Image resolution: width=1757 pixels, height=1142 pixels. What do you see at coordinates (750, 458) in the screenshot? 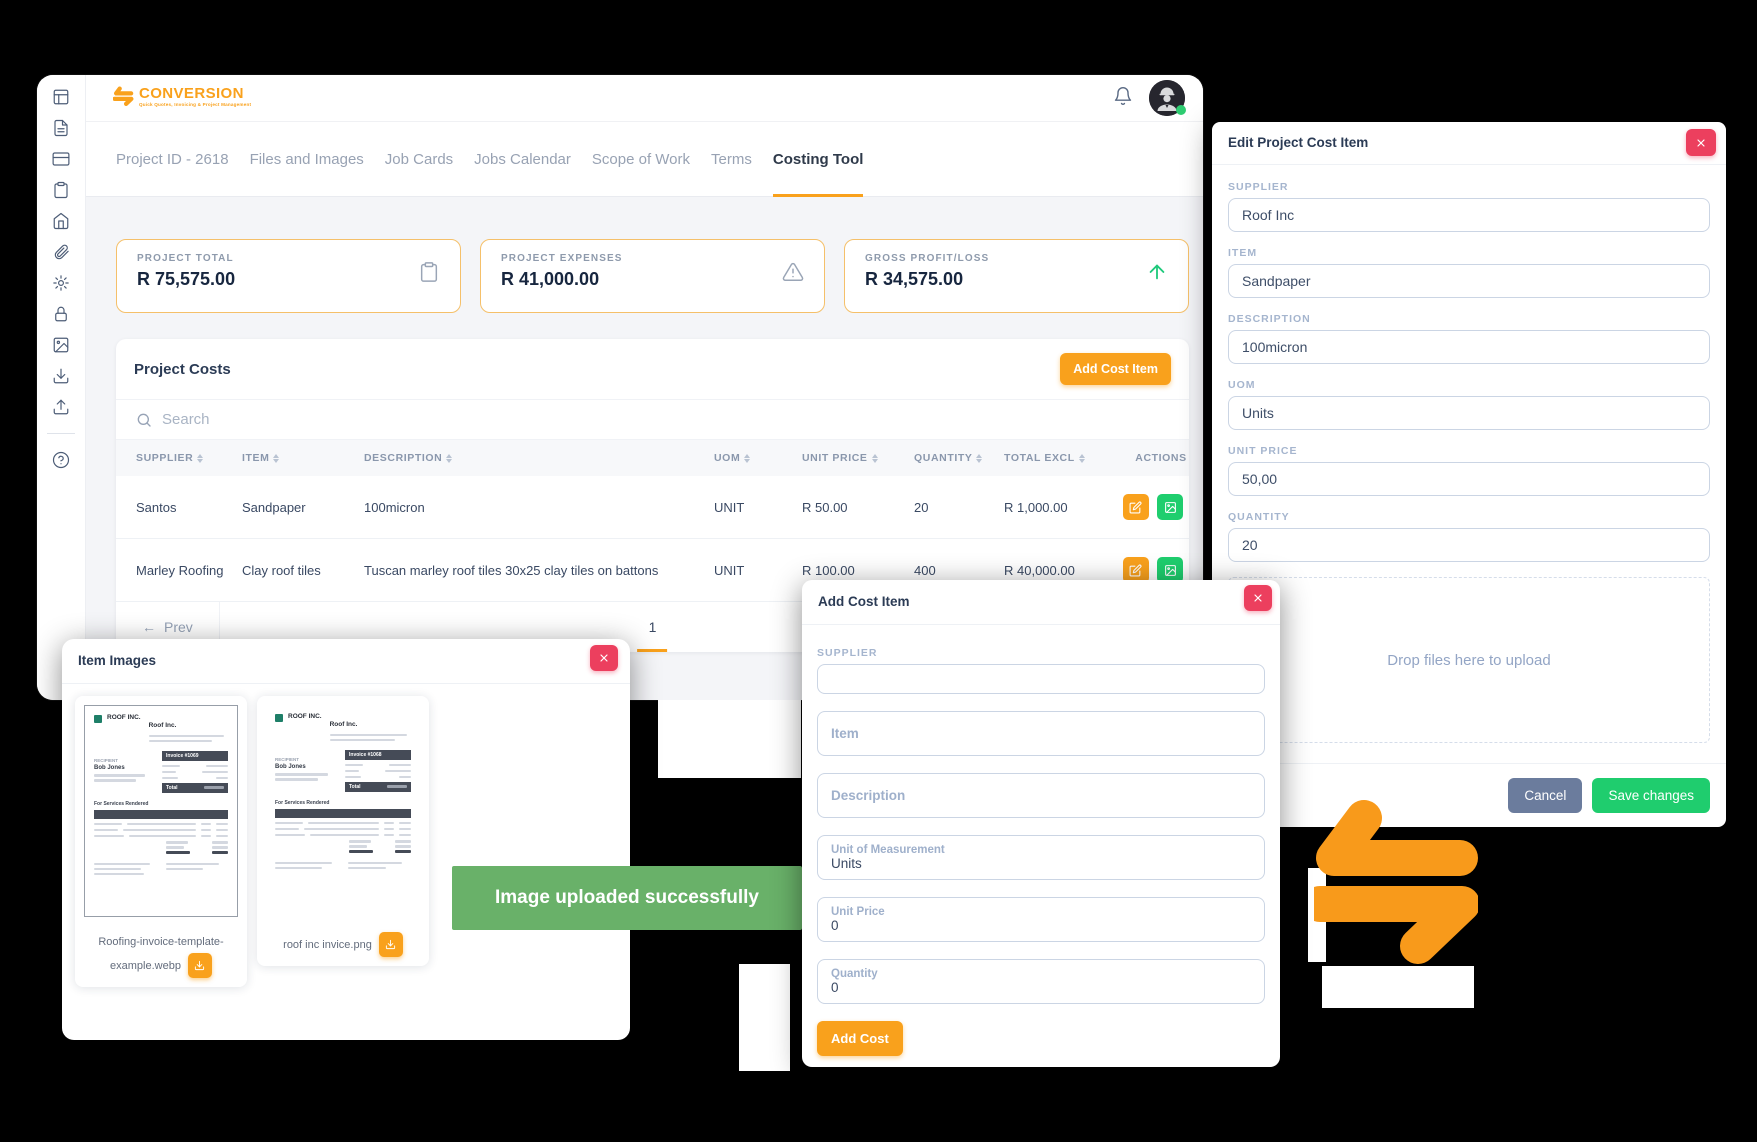
I see `column-header-uom: UOM` at bounding box center [750, 458].